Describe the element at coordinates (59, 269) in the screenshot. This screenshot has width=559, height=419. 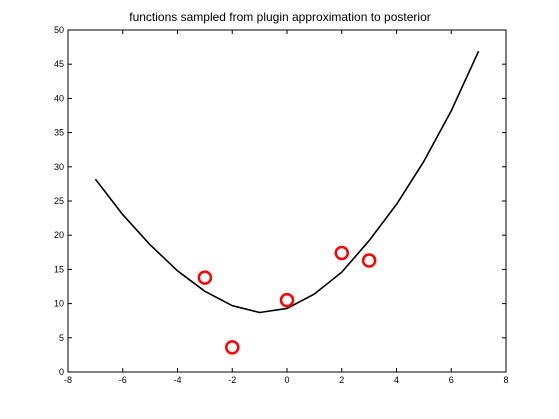
I see `y-tick-label: 15` at that location.